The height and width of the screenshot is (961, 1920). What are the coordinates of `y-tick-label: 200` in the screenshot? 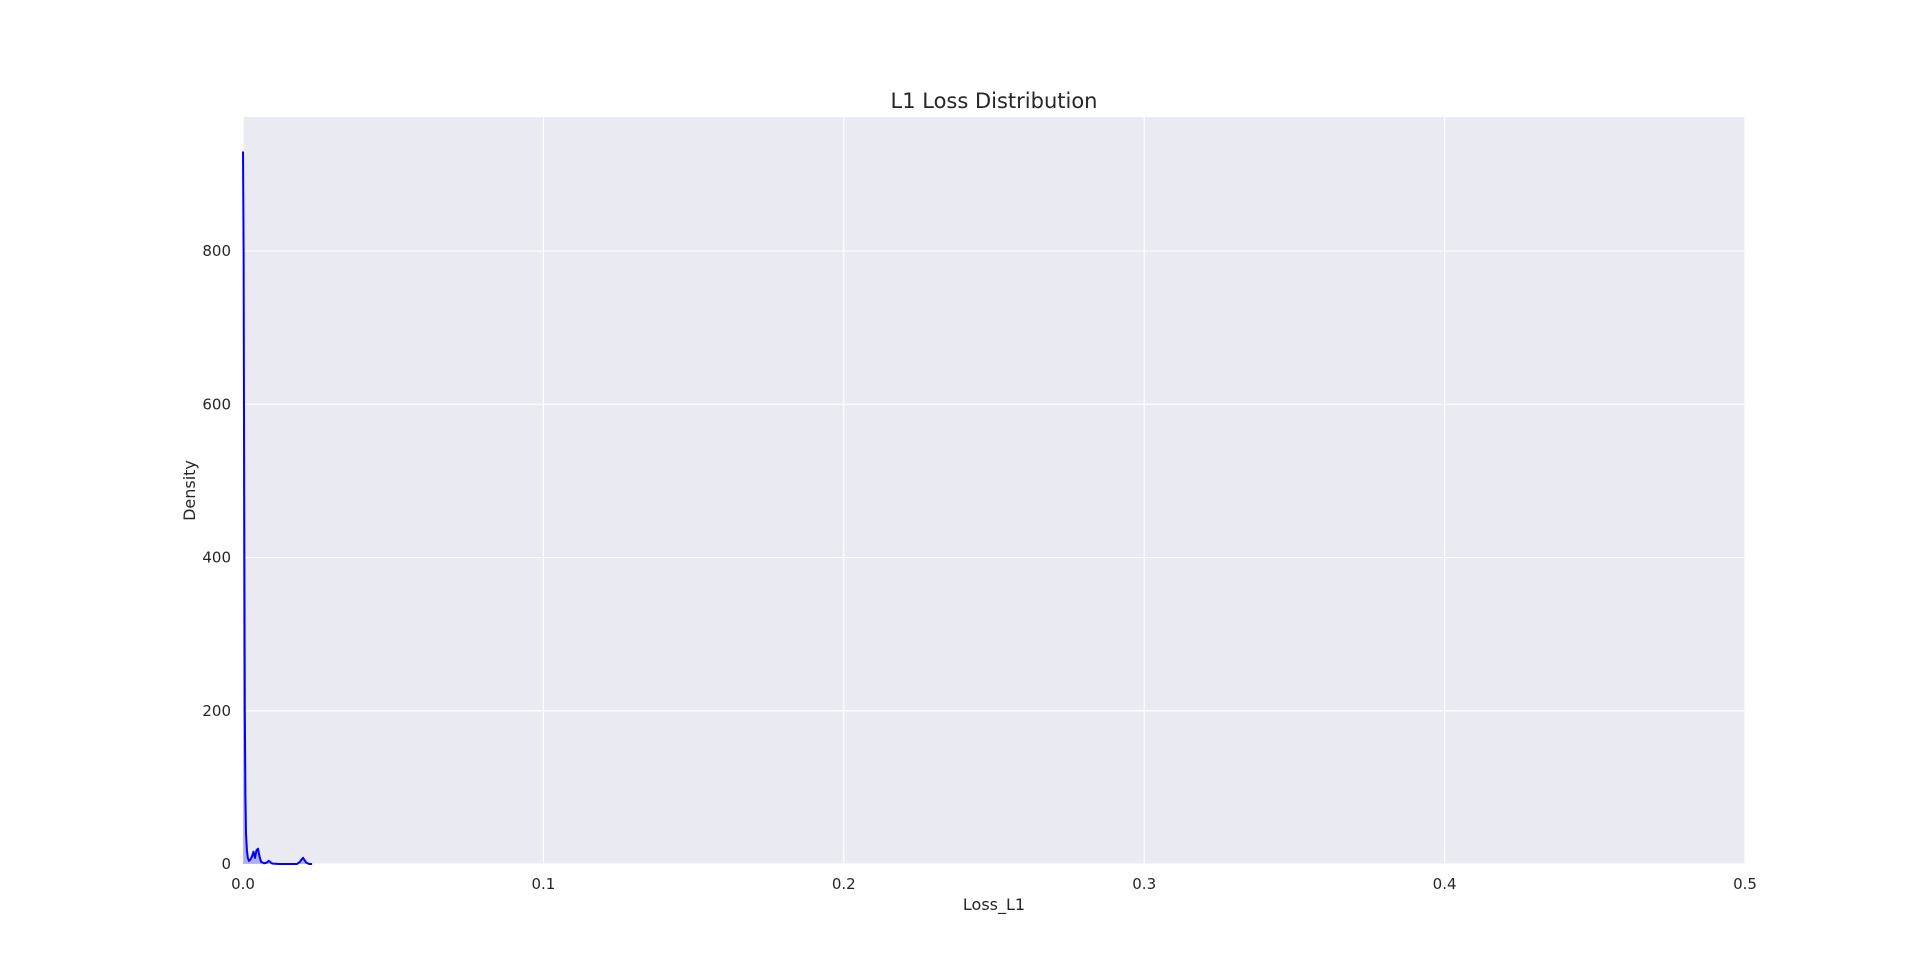 It's located at (216, 711).